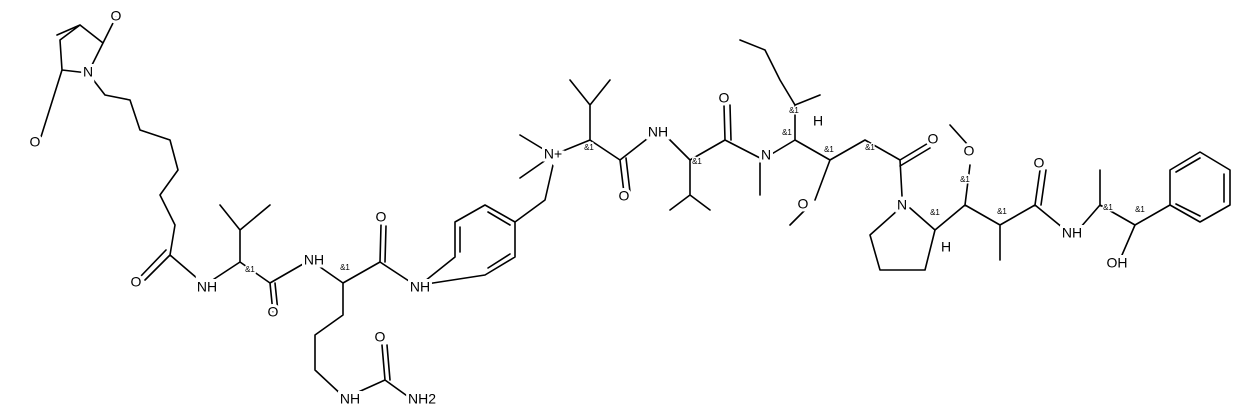  I want to click on atom-label: OH, so click(1117, 263).